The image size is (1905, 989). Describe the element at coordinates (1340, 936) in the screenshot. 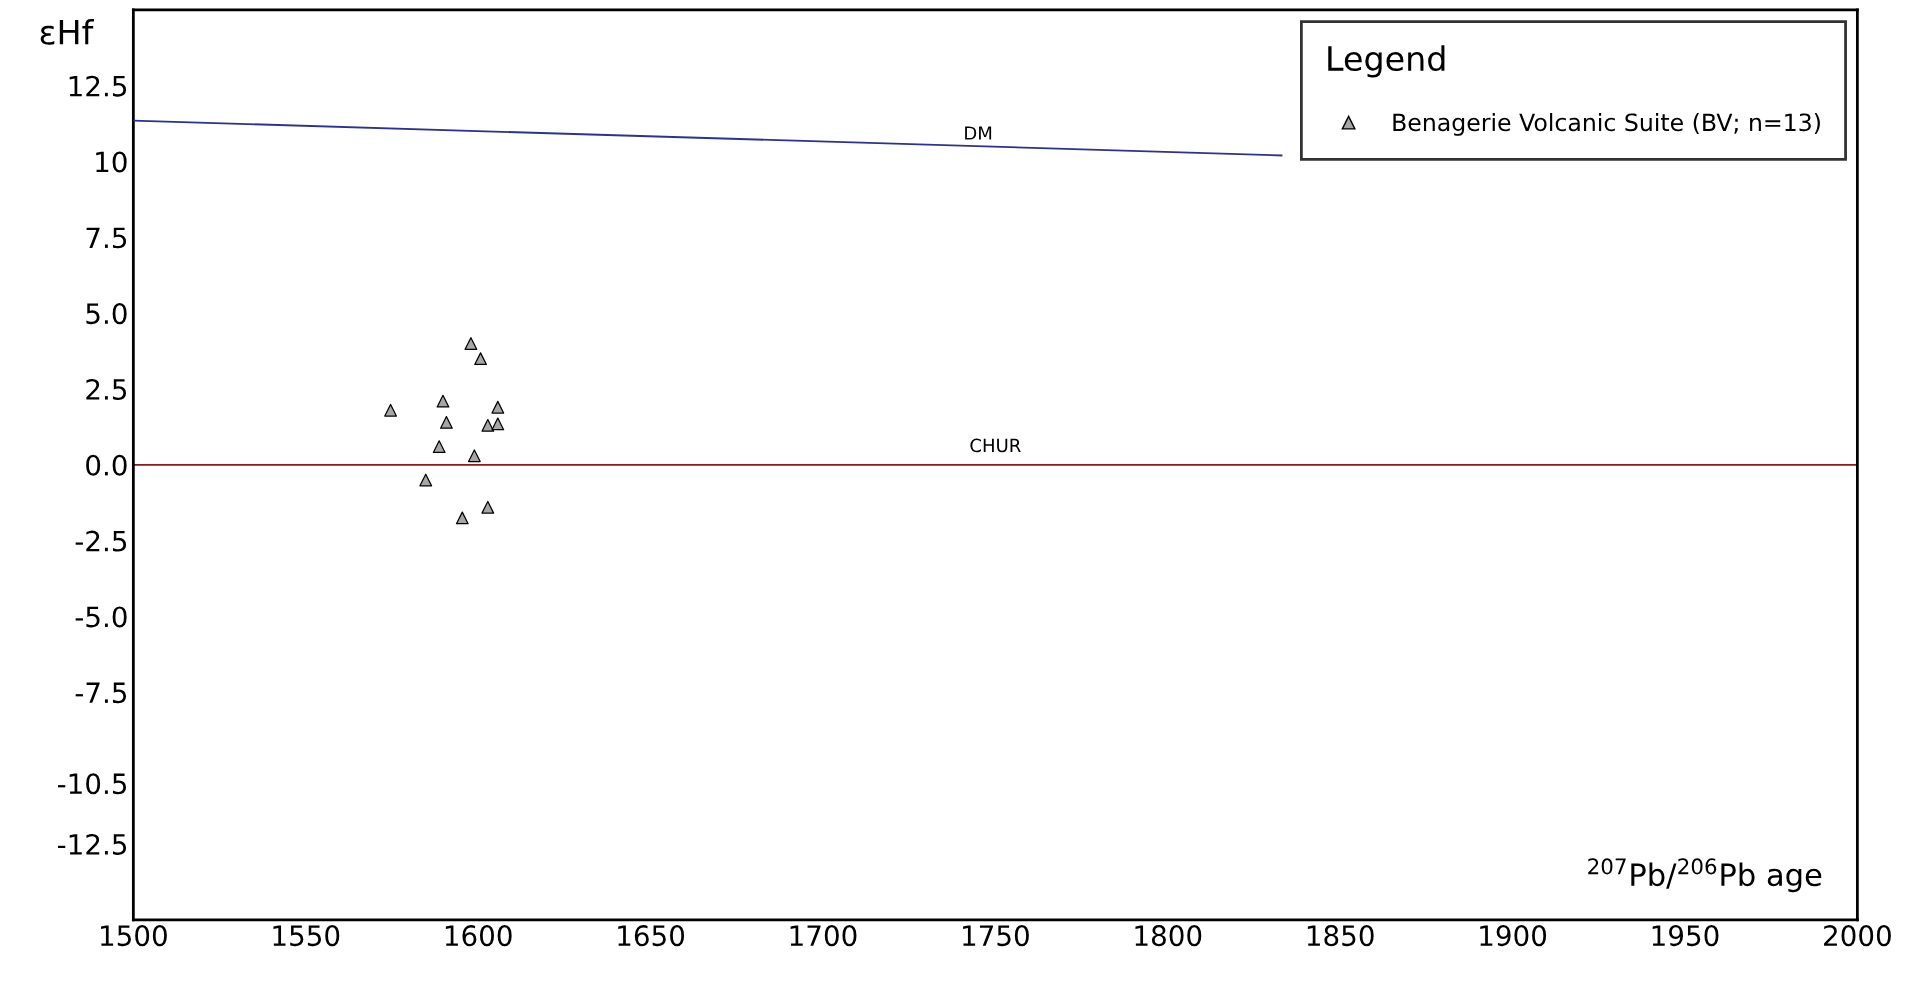

I see `x-tick-label: 1850` at that location.